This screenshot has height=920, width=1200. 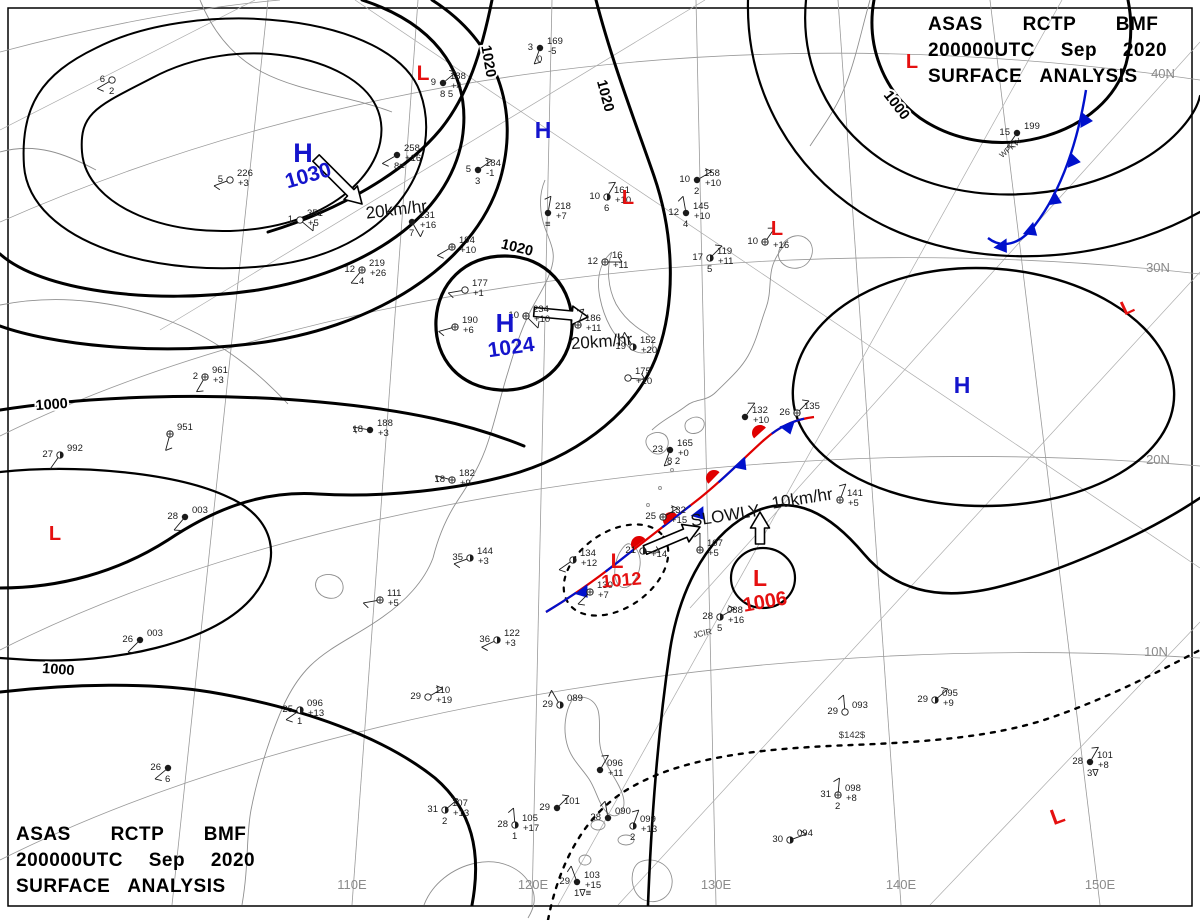 I want to click on station-plot: 9 188+48 5, so click(x=448, y=84).